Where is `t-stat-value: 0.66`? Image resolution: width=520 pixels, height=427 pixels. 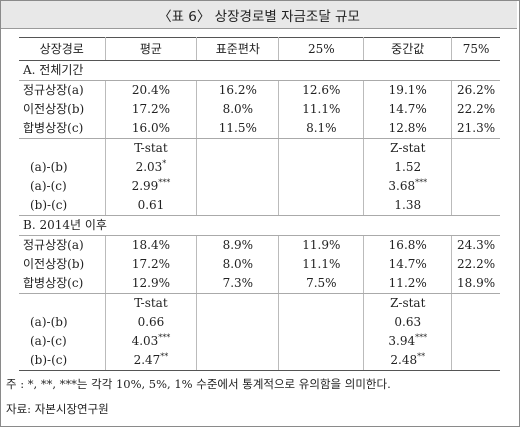 t-stat-value: 0.66 is located at coordinates (151, 322).